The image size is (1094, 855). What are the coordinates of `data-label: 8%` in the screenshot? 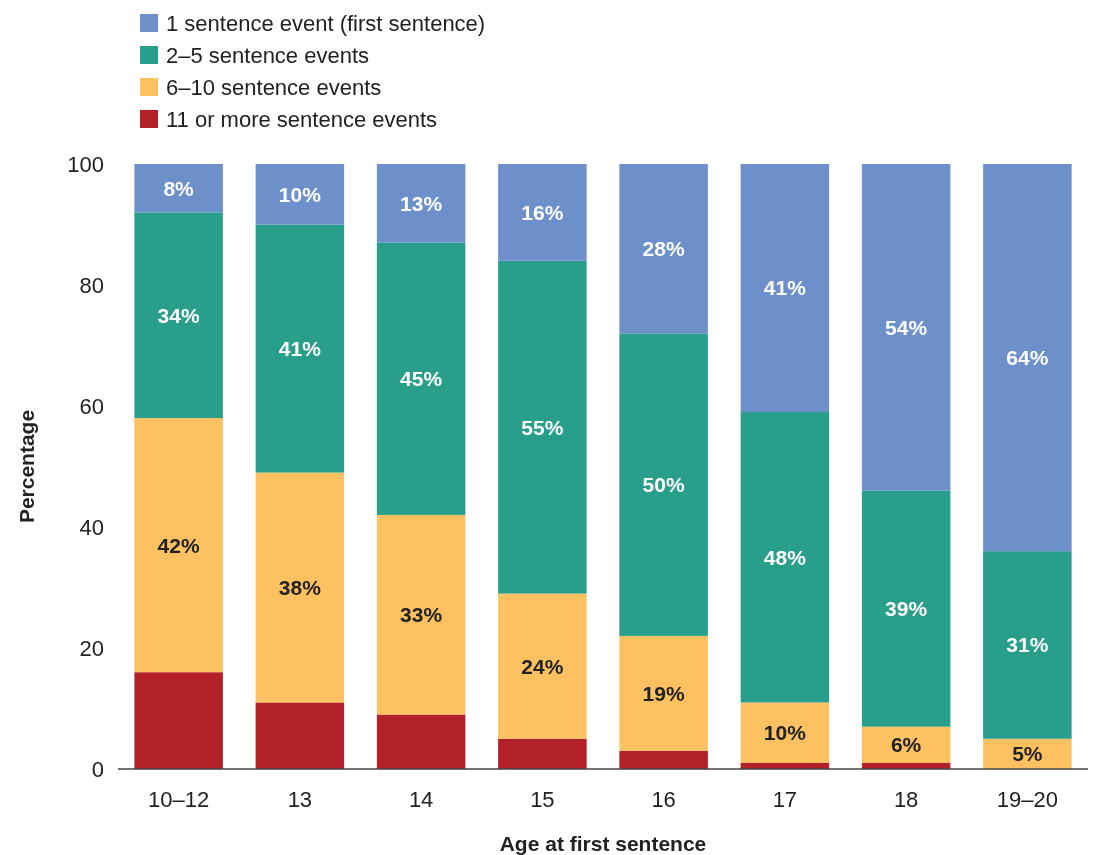 It's located at (179, 188).